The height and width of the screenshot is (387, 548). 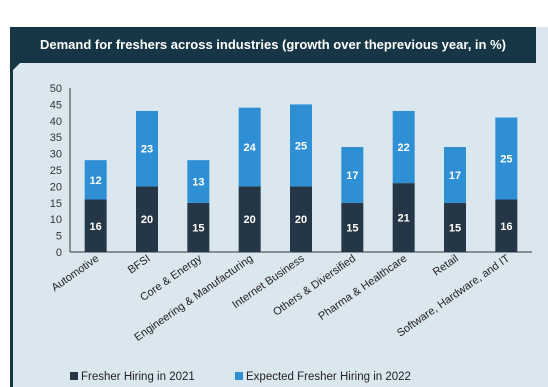 What do you see at coordinates (138, 377) in the screenshot?
I see `legend-label: Fresher Hiring in 2021` at bounding box center [138, 377].